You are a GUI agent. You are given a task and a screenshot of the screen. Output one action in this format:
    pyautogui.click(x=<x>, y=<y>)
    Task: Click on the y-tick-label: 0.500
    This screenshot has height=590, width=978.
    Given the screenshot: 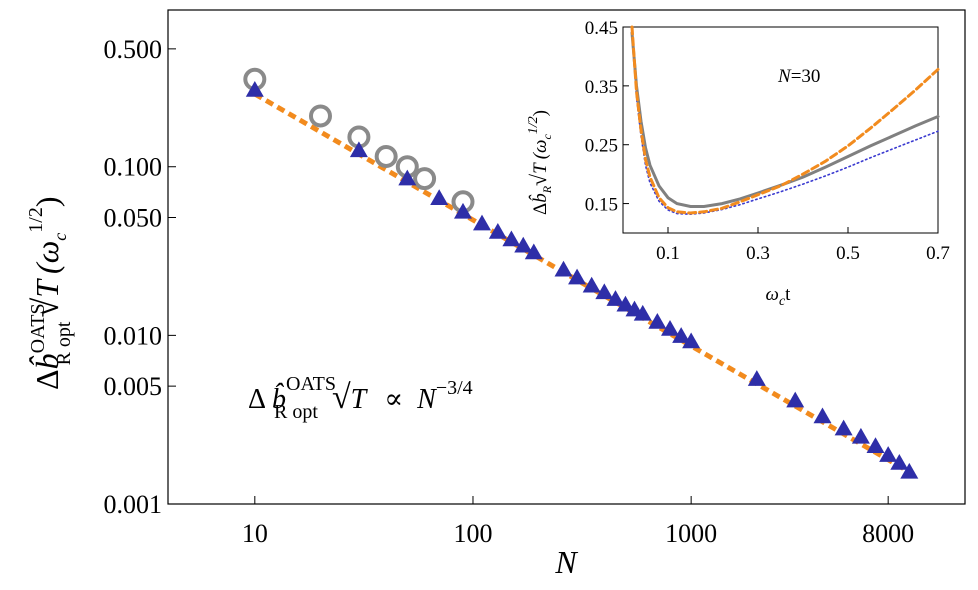 What is the action you would take?
    pyautogui.click(x=133, y=49)
    